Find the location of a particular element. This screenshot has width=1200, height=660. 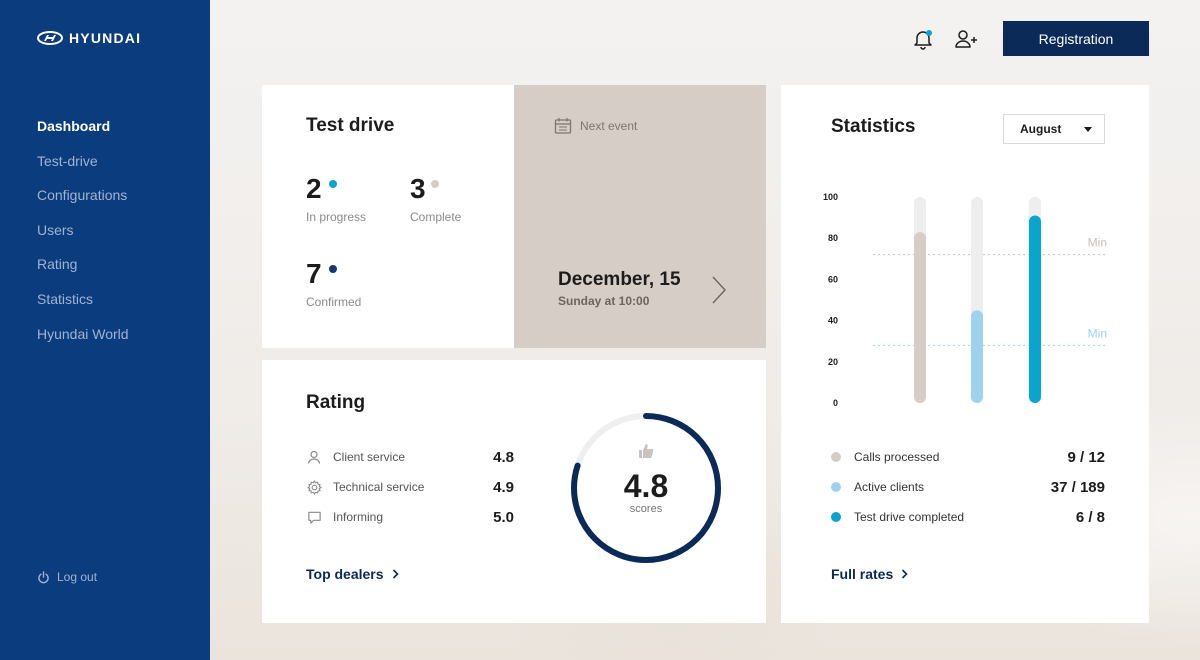

calendar-icon is located at coordinates (563, 126).